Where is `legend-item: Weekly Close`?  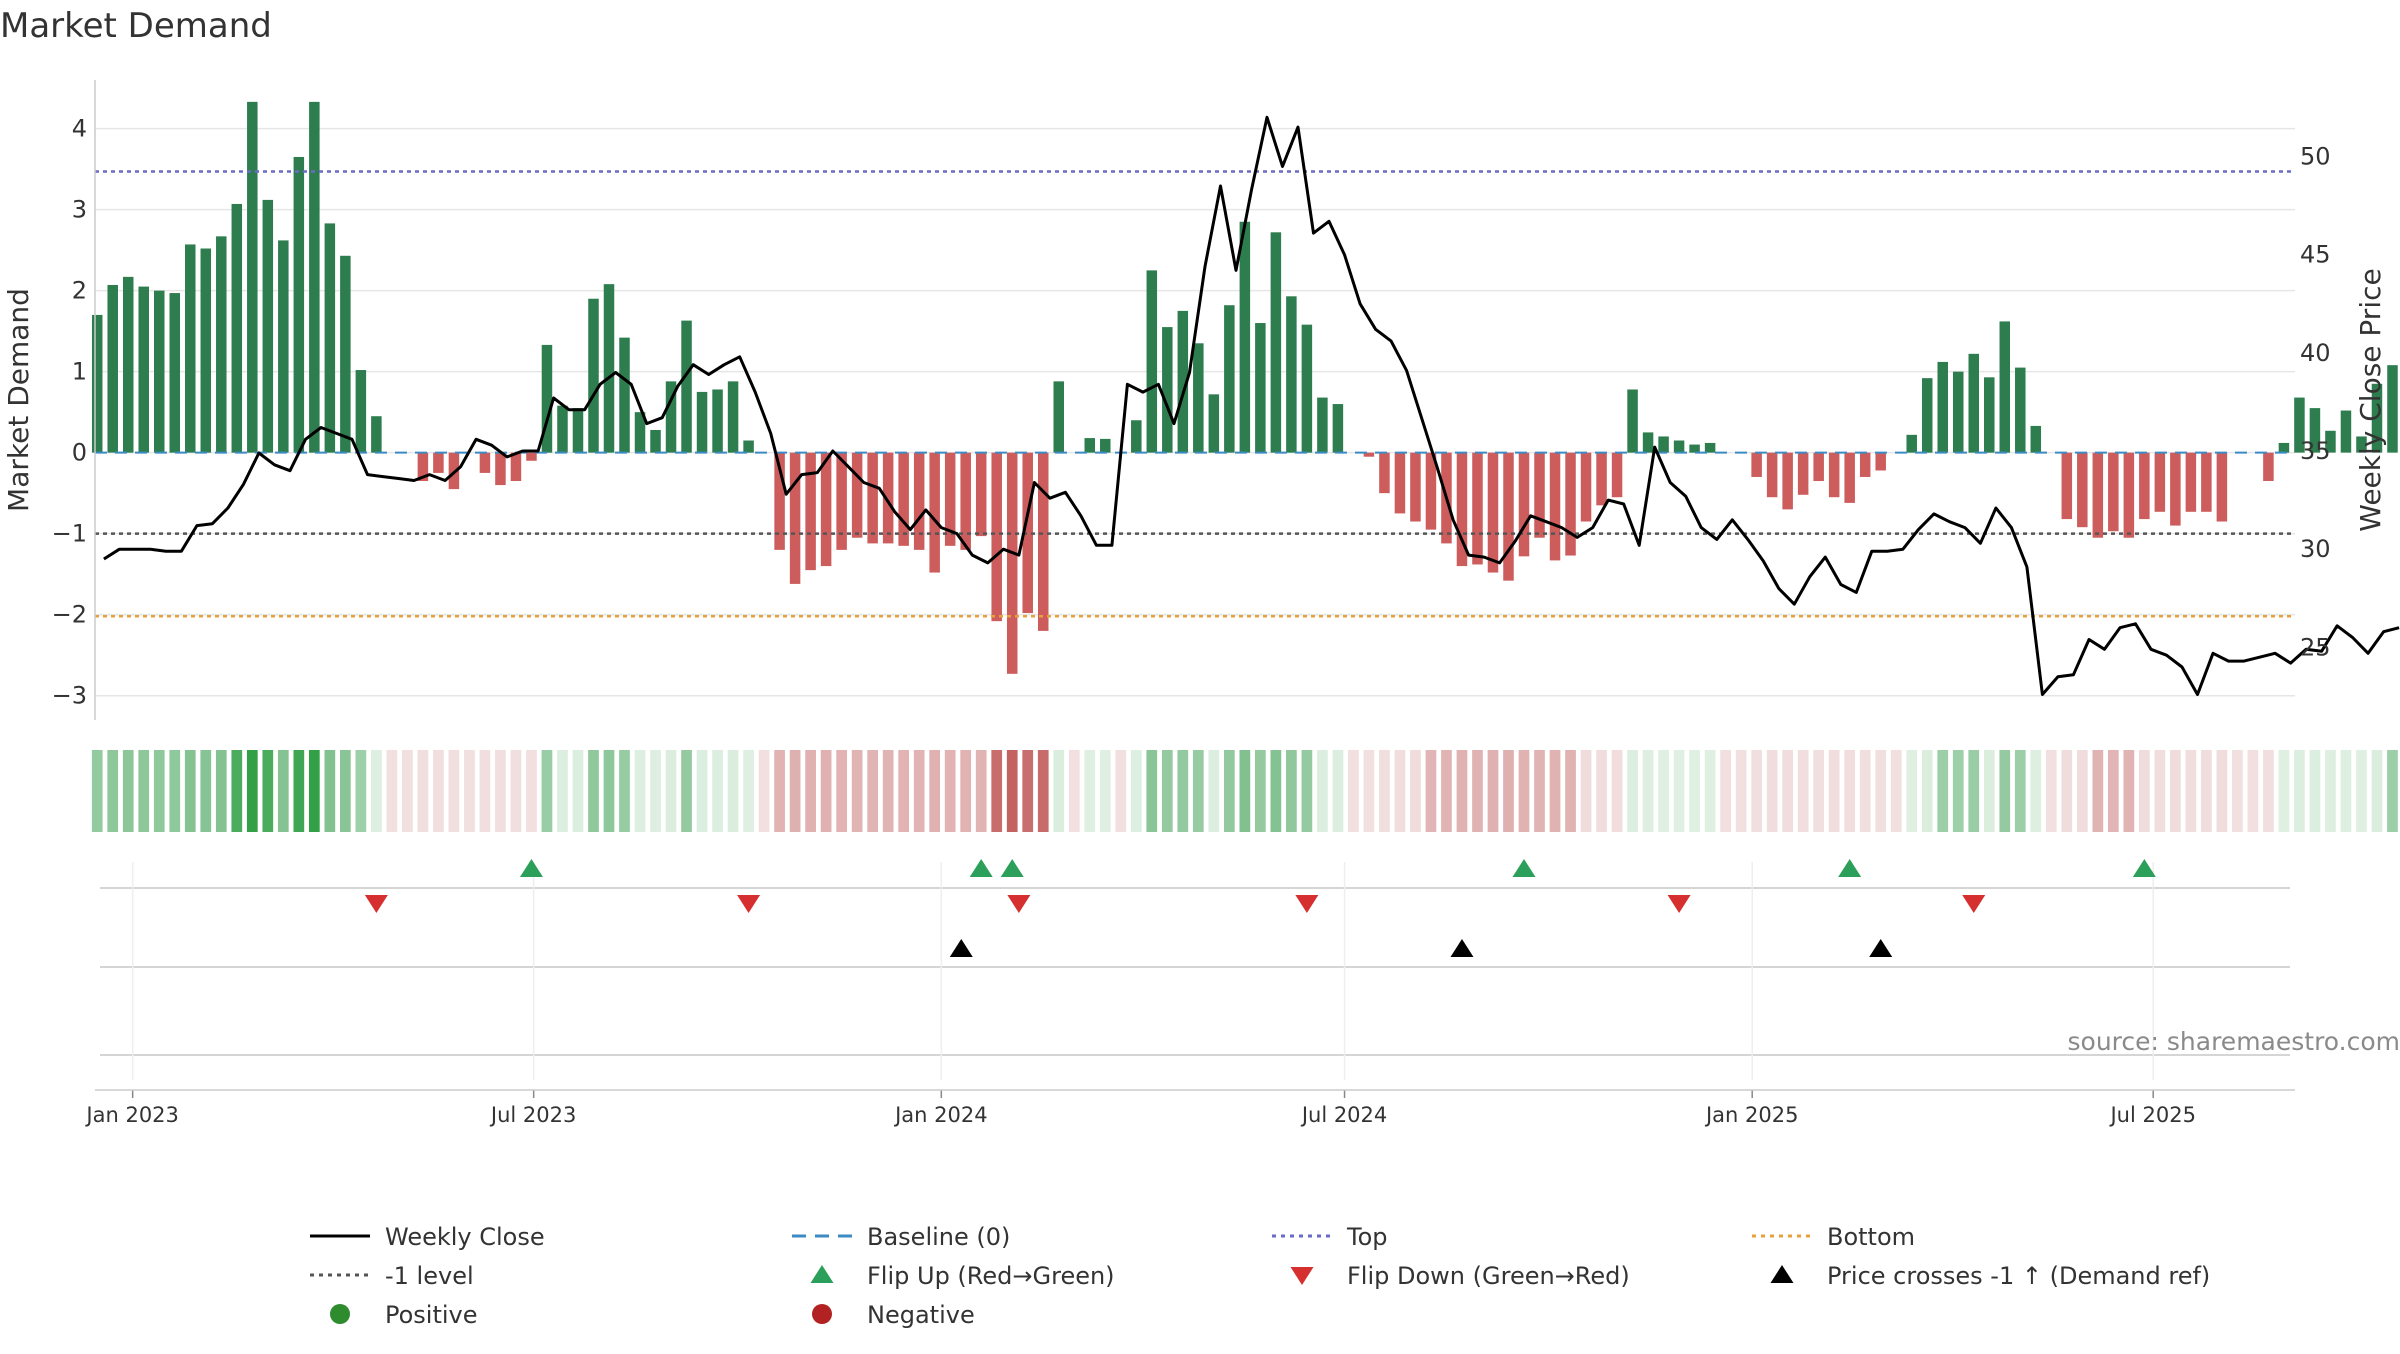
legend-item: Weekly Close is located at coordinates (427, 1237).